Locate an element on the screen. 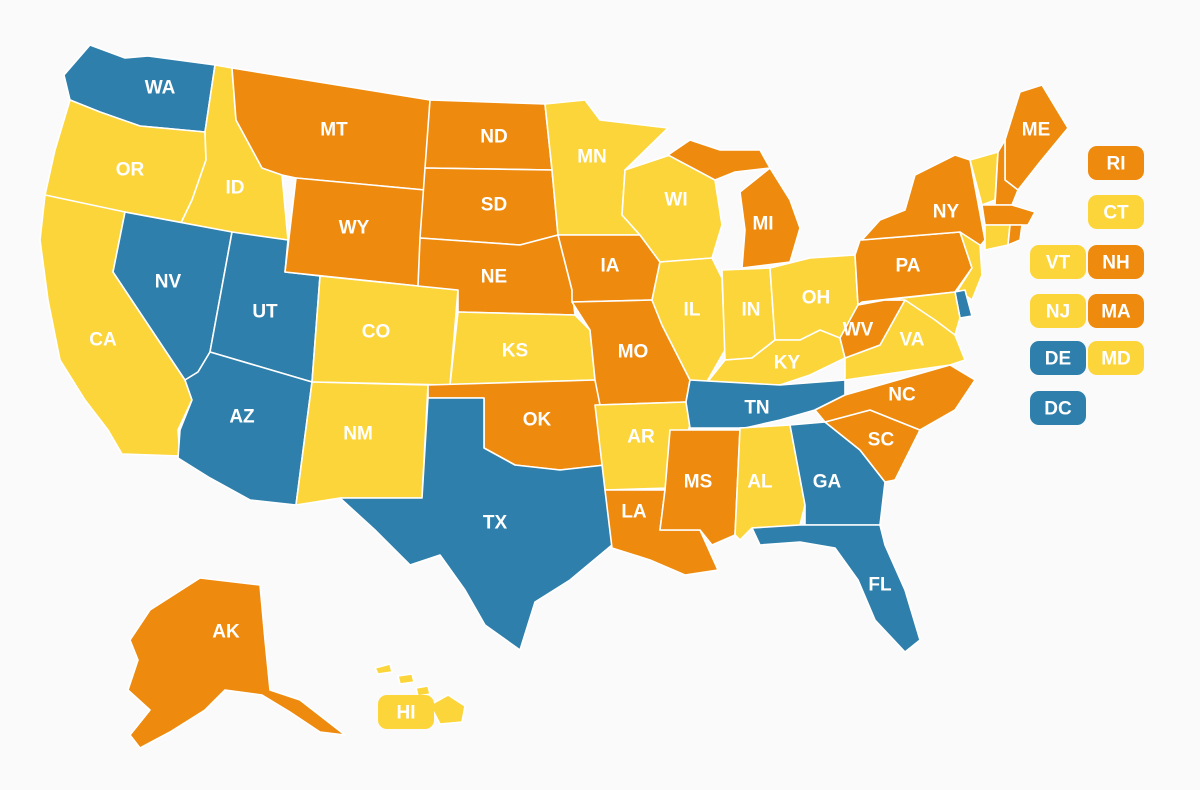 Image resolution: width=1200 pixels, height=790 pixels. state-label-or: OR is located at coordinates (130, 170).